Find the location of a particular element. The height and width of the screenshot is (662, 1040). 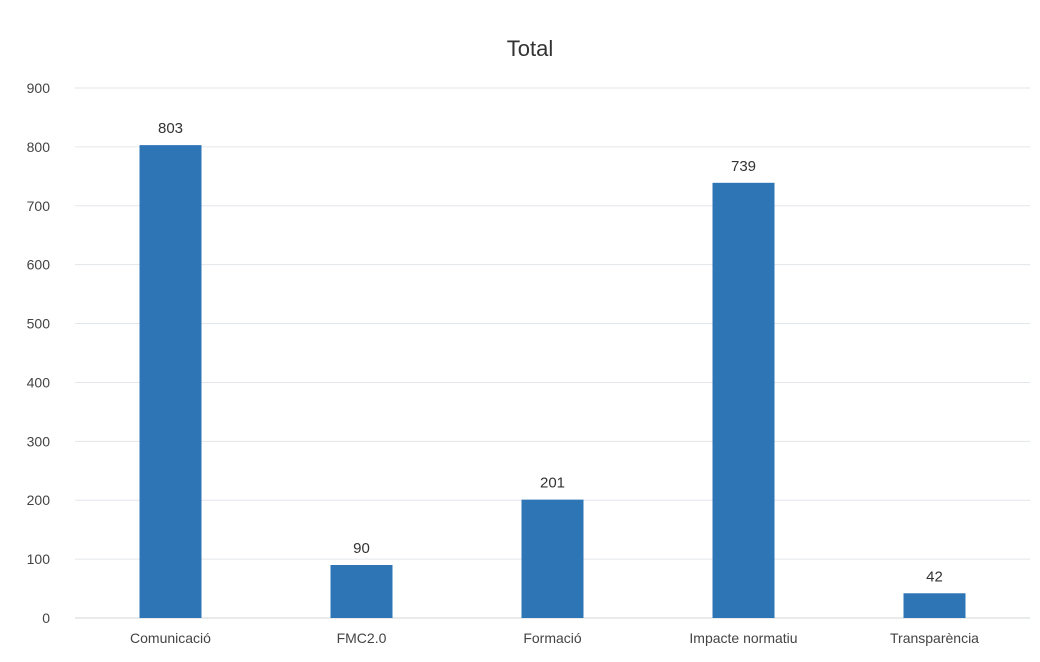

x-category-label: FMC2.0 is located at coordinates (362, 638).